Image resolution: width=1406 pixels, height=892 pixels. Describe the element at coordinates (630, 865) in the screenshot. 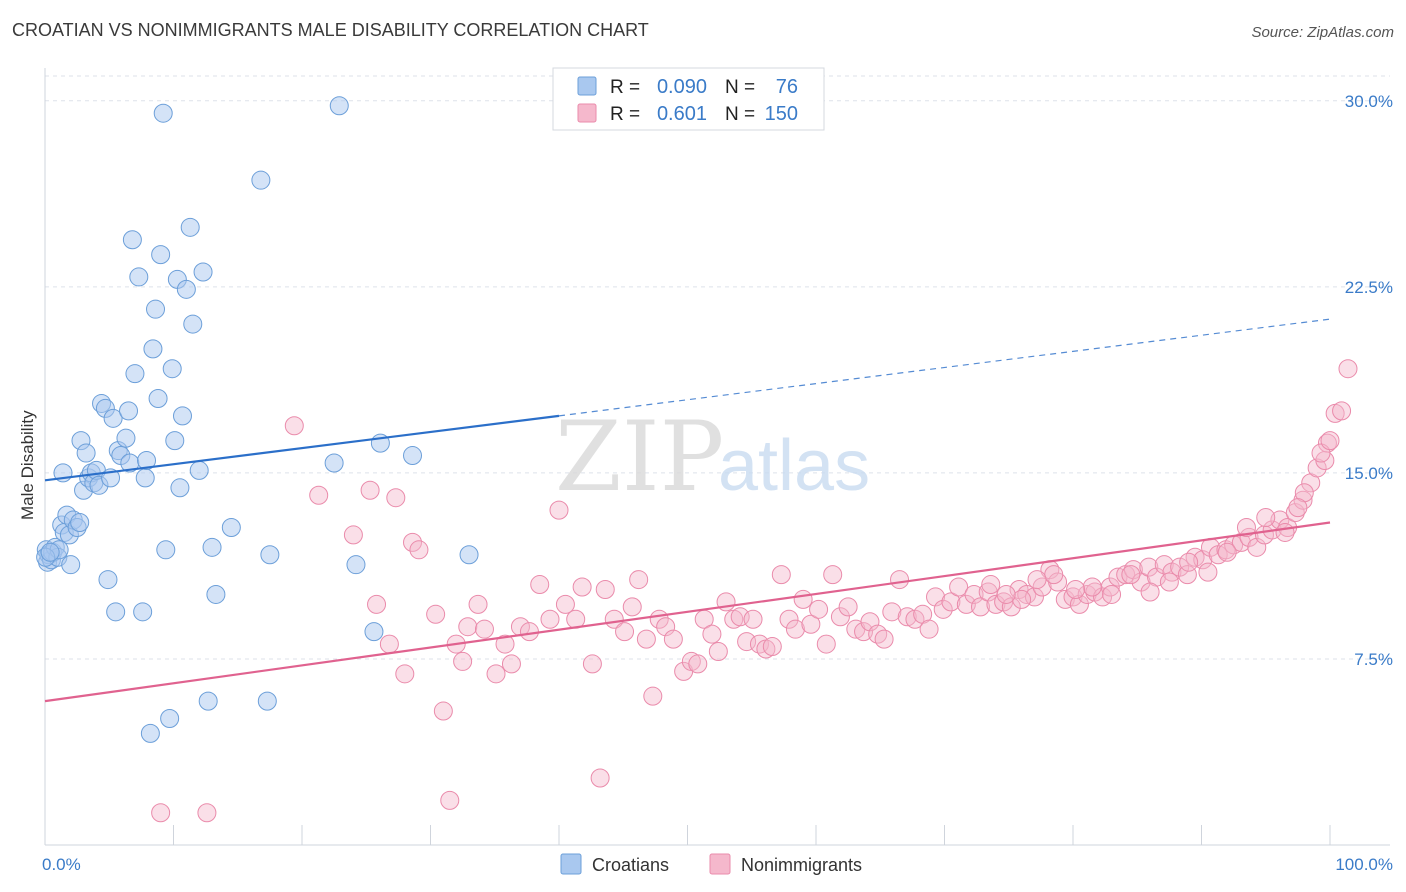

I see `bottom-legend-croatians: Croatians` at that location.